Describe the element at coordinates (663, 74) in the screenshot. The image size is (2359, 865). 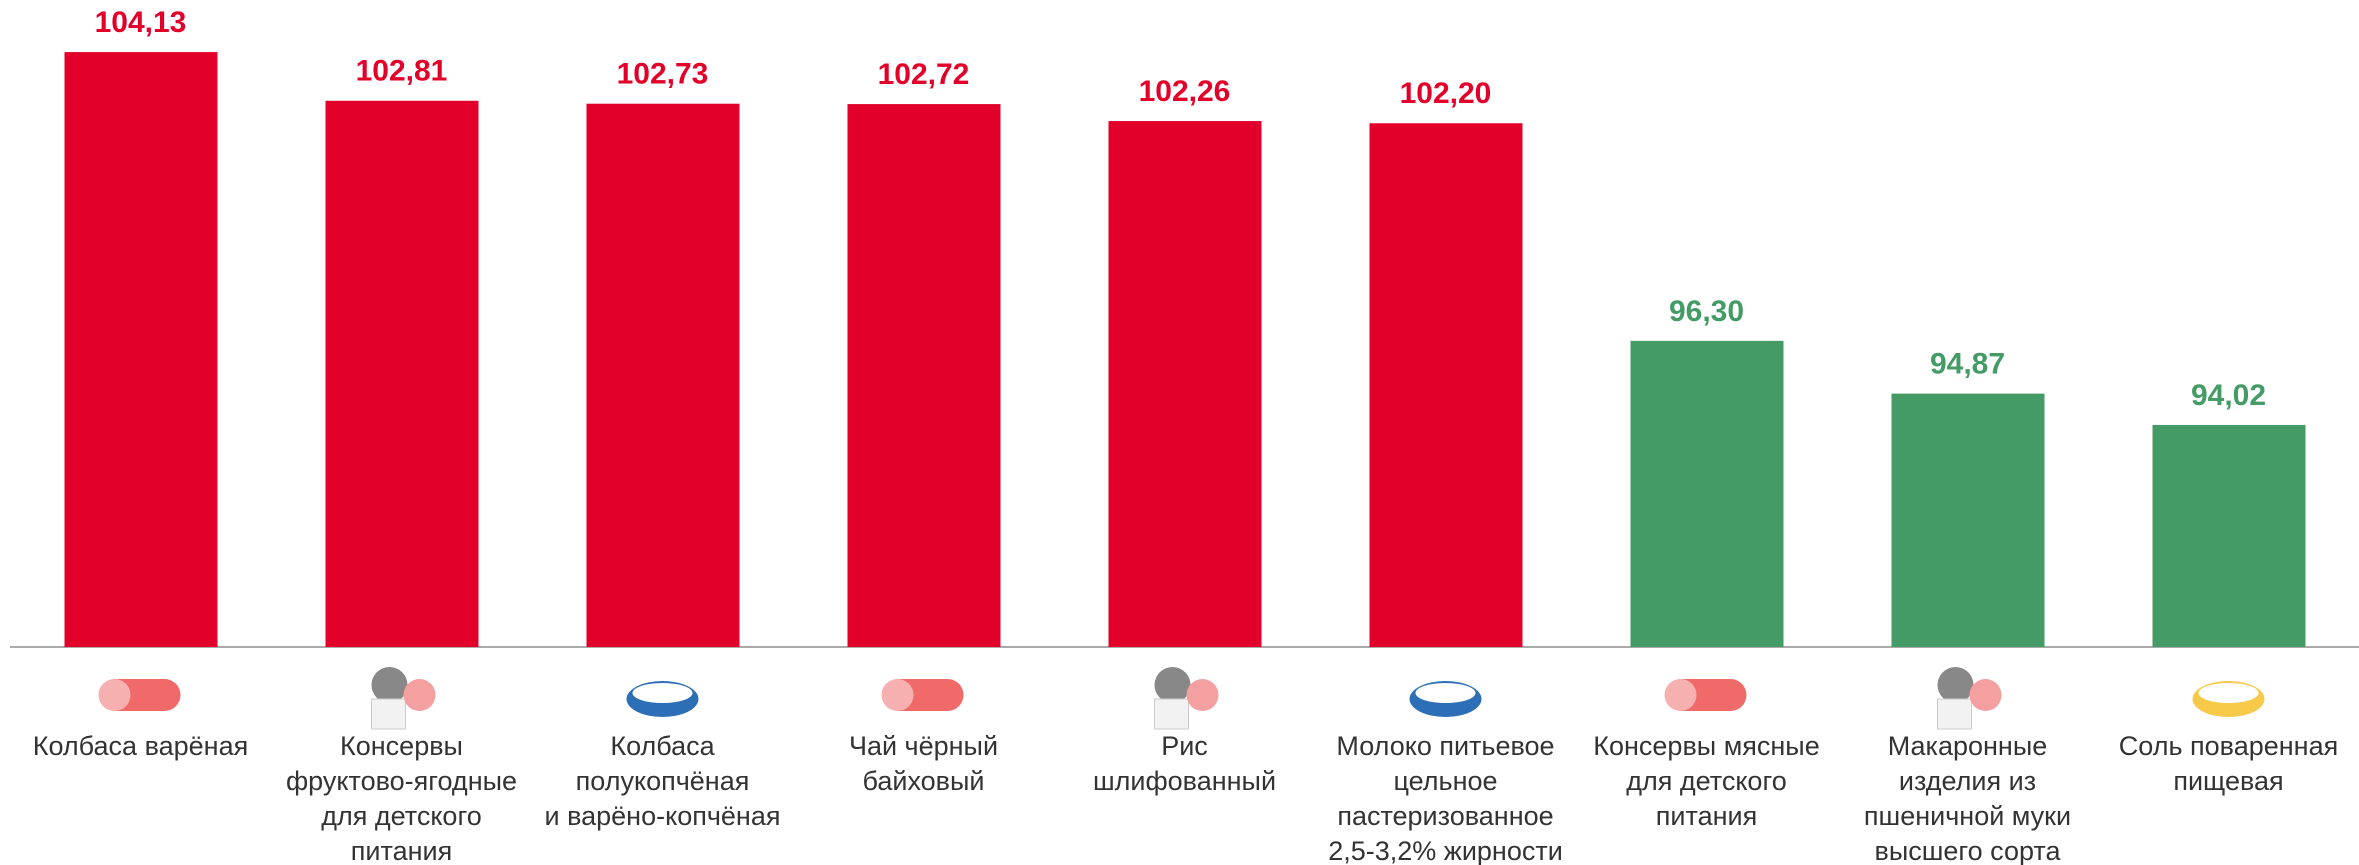
I see `value-label: 102,73` at that location.